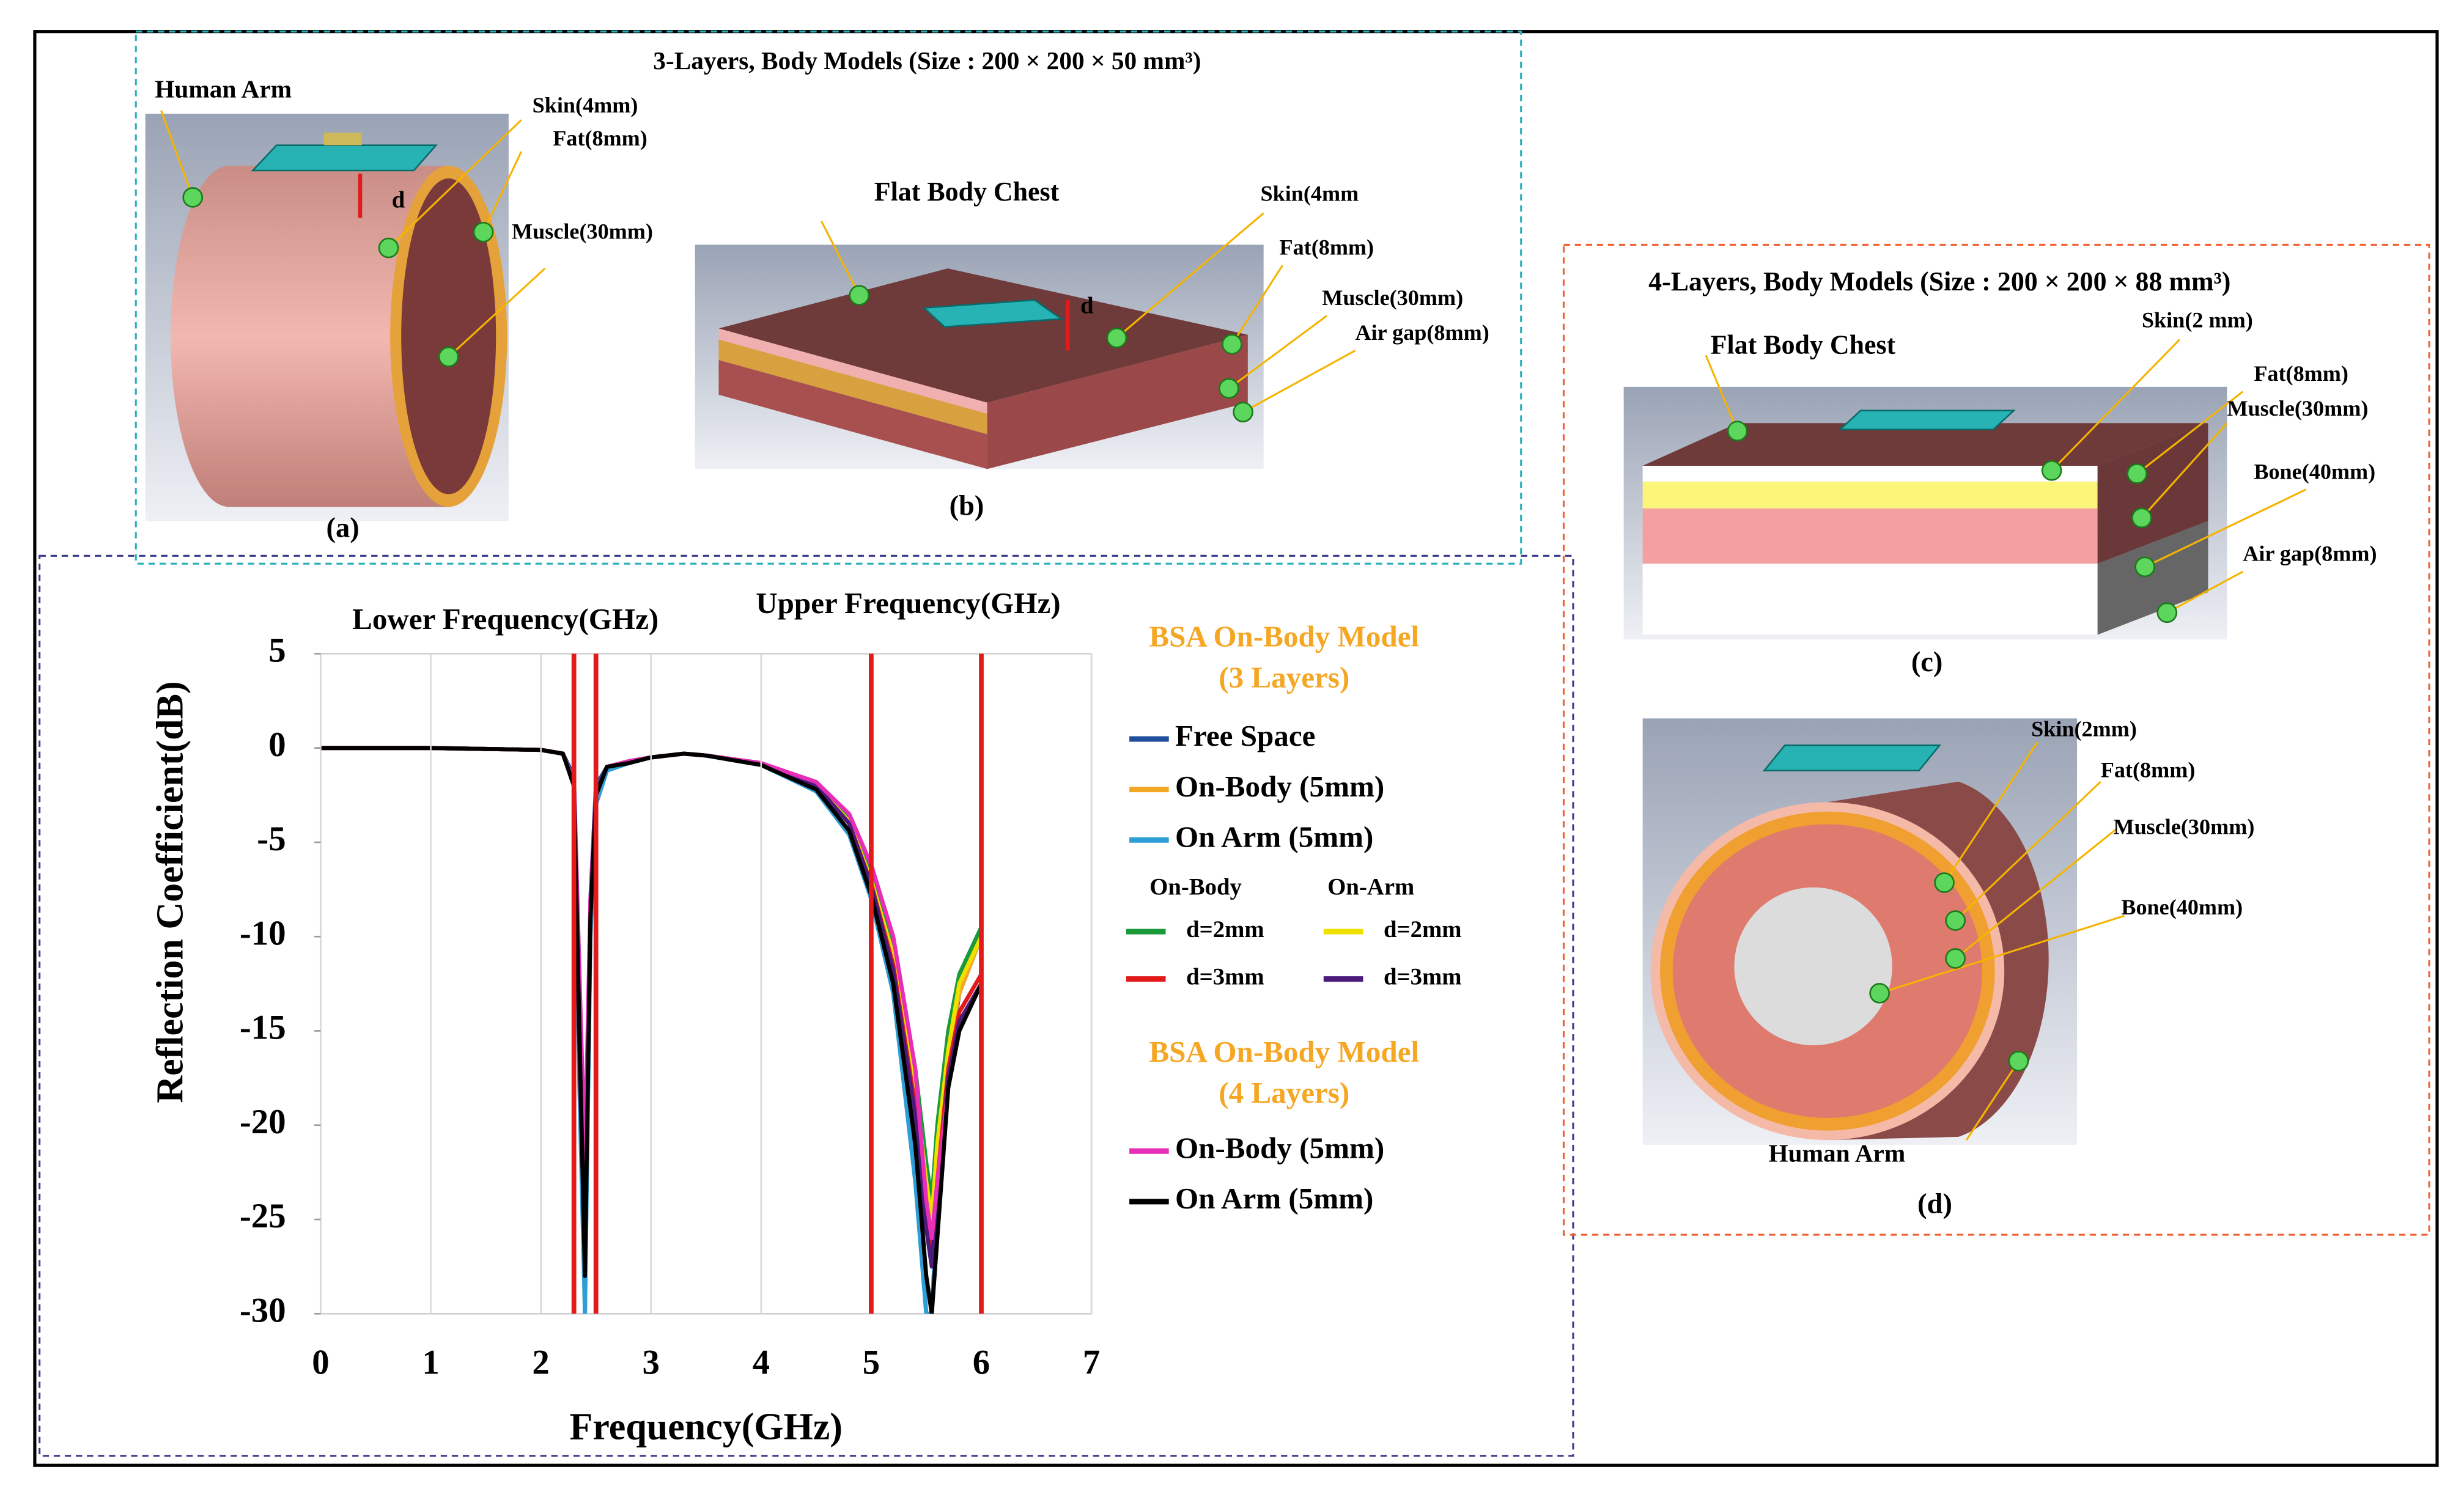  What do you see at coordinates (505, 619) in the screenshot?
I see `annotation: Lower Frequency(GHz)` at bounding box center [505, 619].